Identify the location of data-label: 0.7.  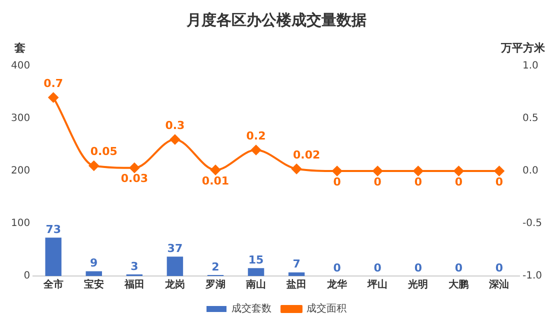
(54, 83).